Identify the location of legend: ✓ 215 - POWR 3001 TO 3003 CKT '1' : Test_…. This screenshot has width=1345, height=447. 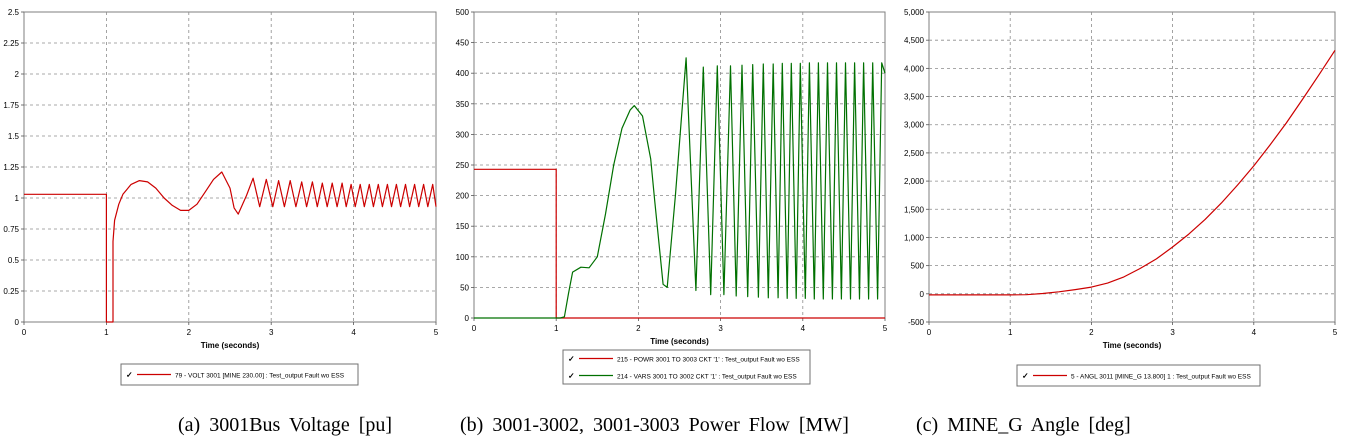
(686, 367).